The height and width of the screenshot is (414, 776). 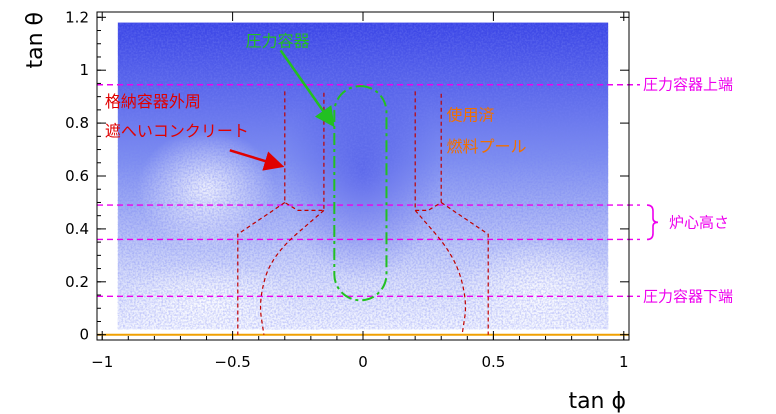 What do you see at coordinates (363, 362) in the screenshot?
I see `x-tick-label: 0` at bounding box center [363, 362].